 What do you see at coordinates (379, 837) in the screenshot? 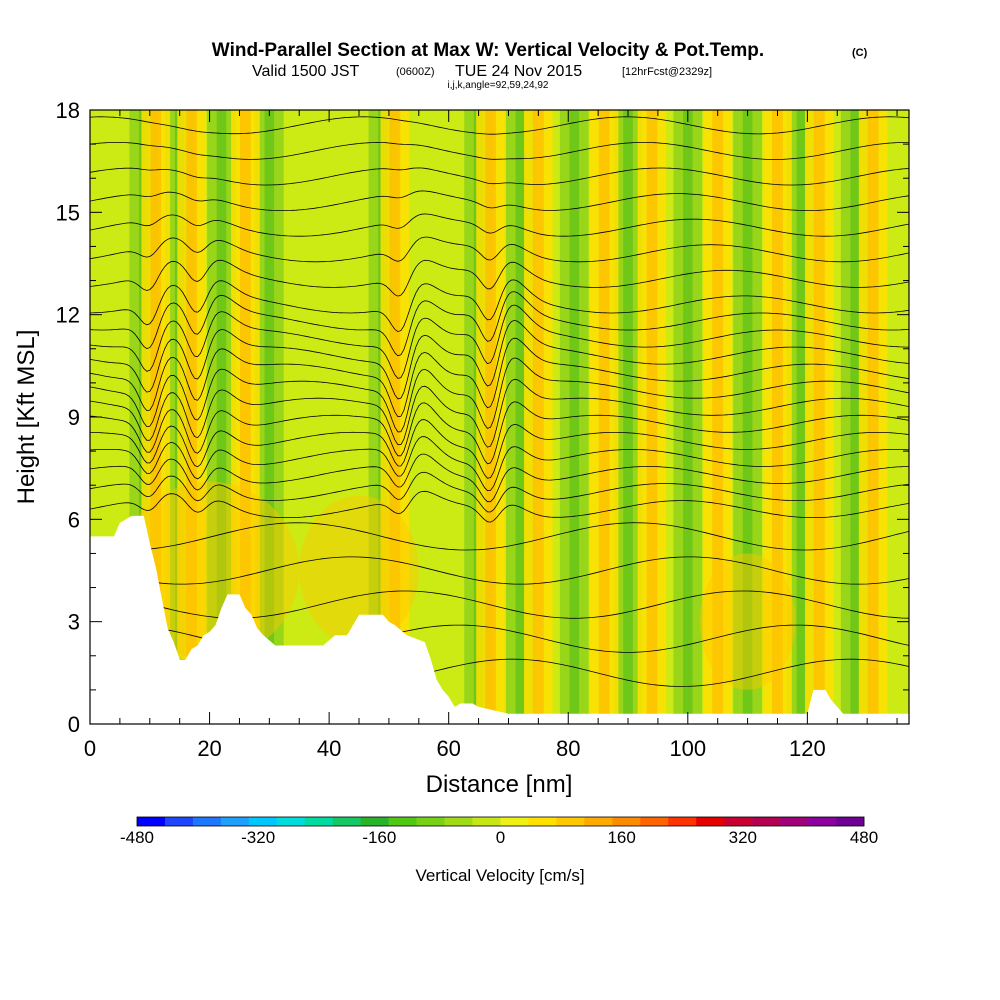
I see `colorbar-tick-label: -160` at bounding box center [379, 837].